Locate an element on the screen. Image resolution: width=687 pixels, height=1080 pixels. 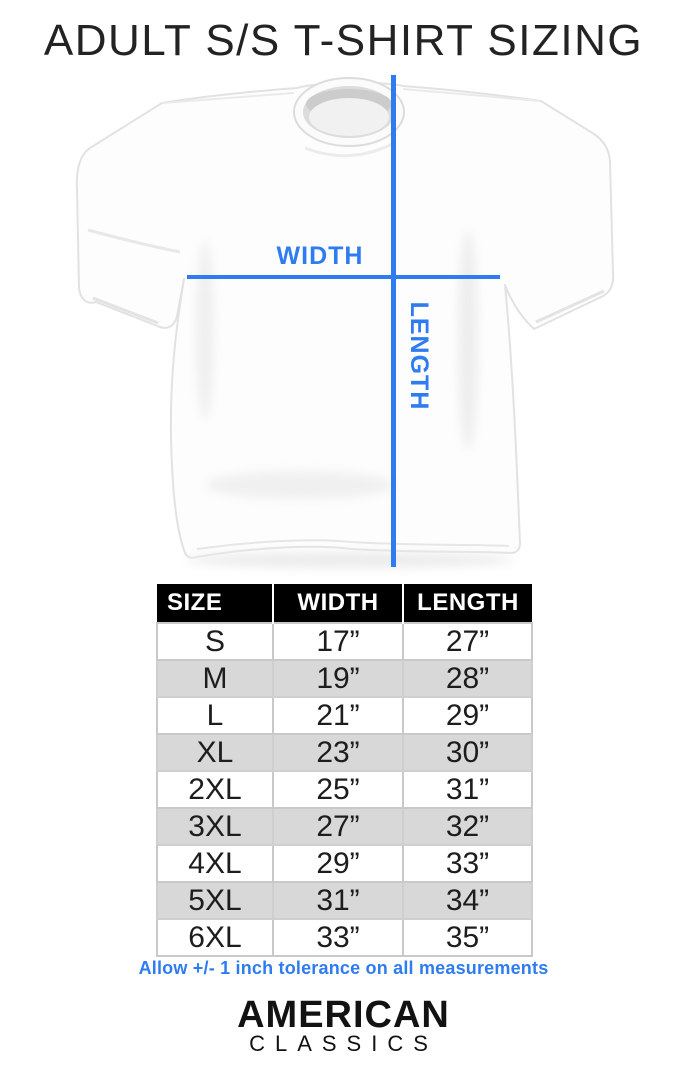
table-row: 6XL 33” 35” is located at coordinates (344, 937).